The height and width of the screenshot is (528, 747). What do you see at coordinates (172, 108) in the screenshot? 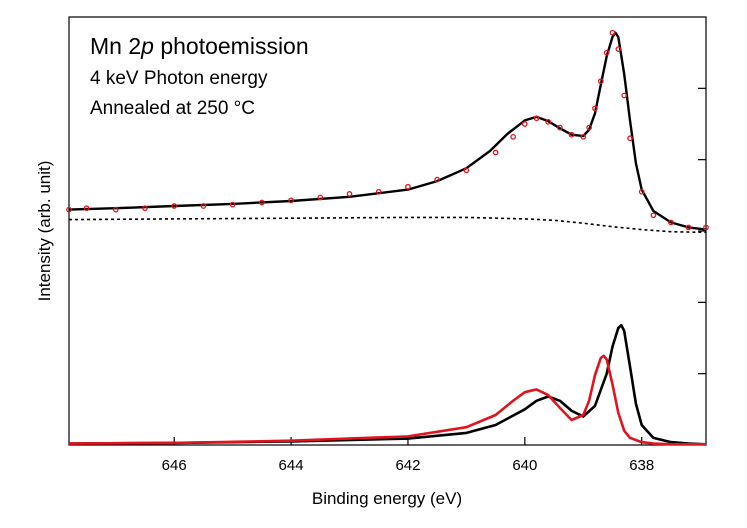
I see `annotation-annealed: Annealed at 250 °C` at bounding box center [172, 108].